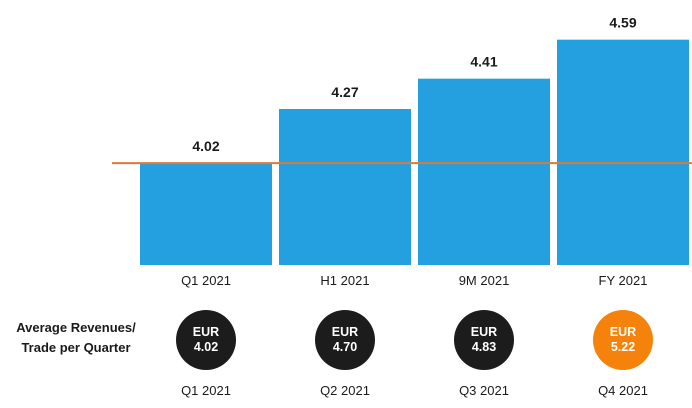  I want to click on x-tick-label-1: Q1 2021, so click(206, 280).